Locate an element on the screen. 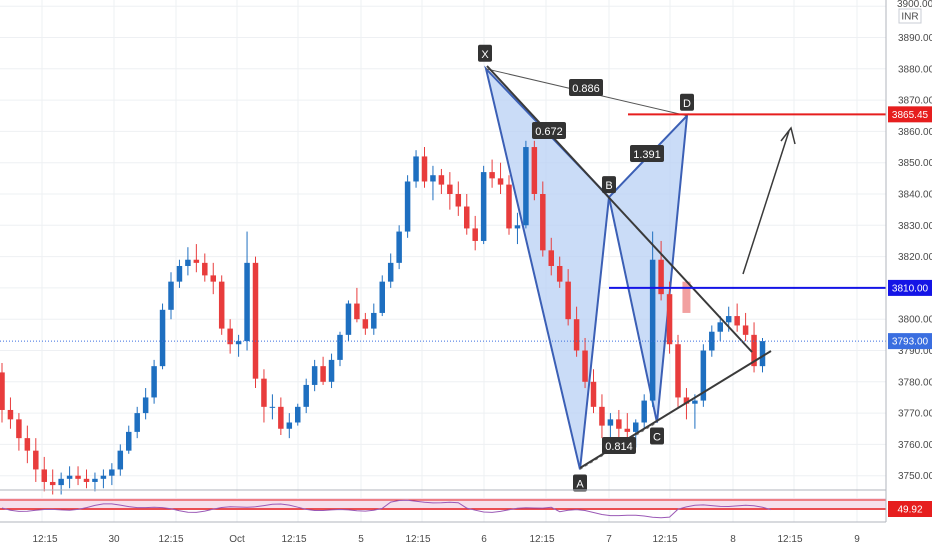 Image resolution: width=932 pixels, height=550 pixels. price-tick-label: 3790.00 is located at coordinates (915, 351).